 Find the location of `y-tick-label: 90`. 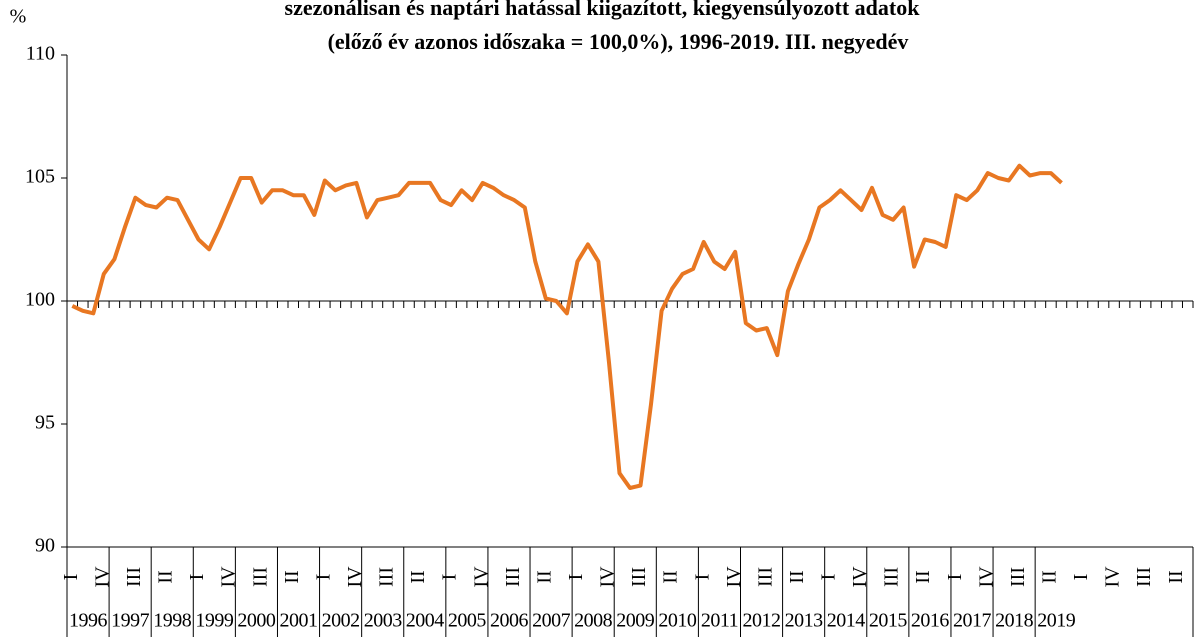

y-tick-label: 90 is located at coordinates (45, 546).